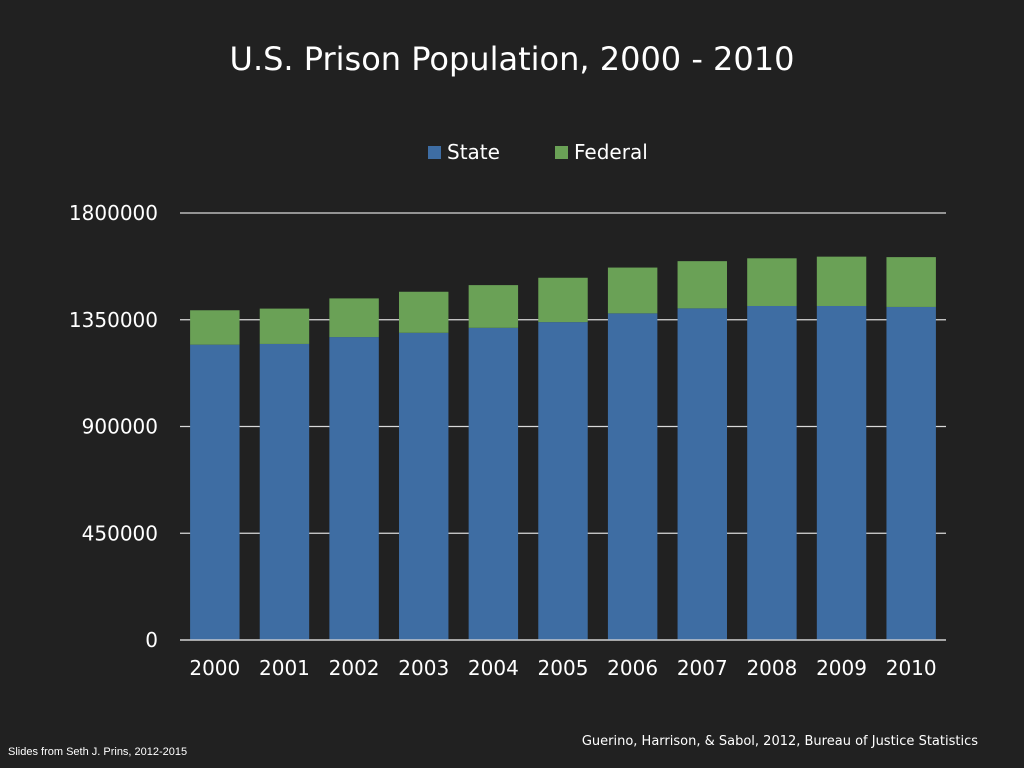  I want to click on bar-state-2007, so click(702, 474).